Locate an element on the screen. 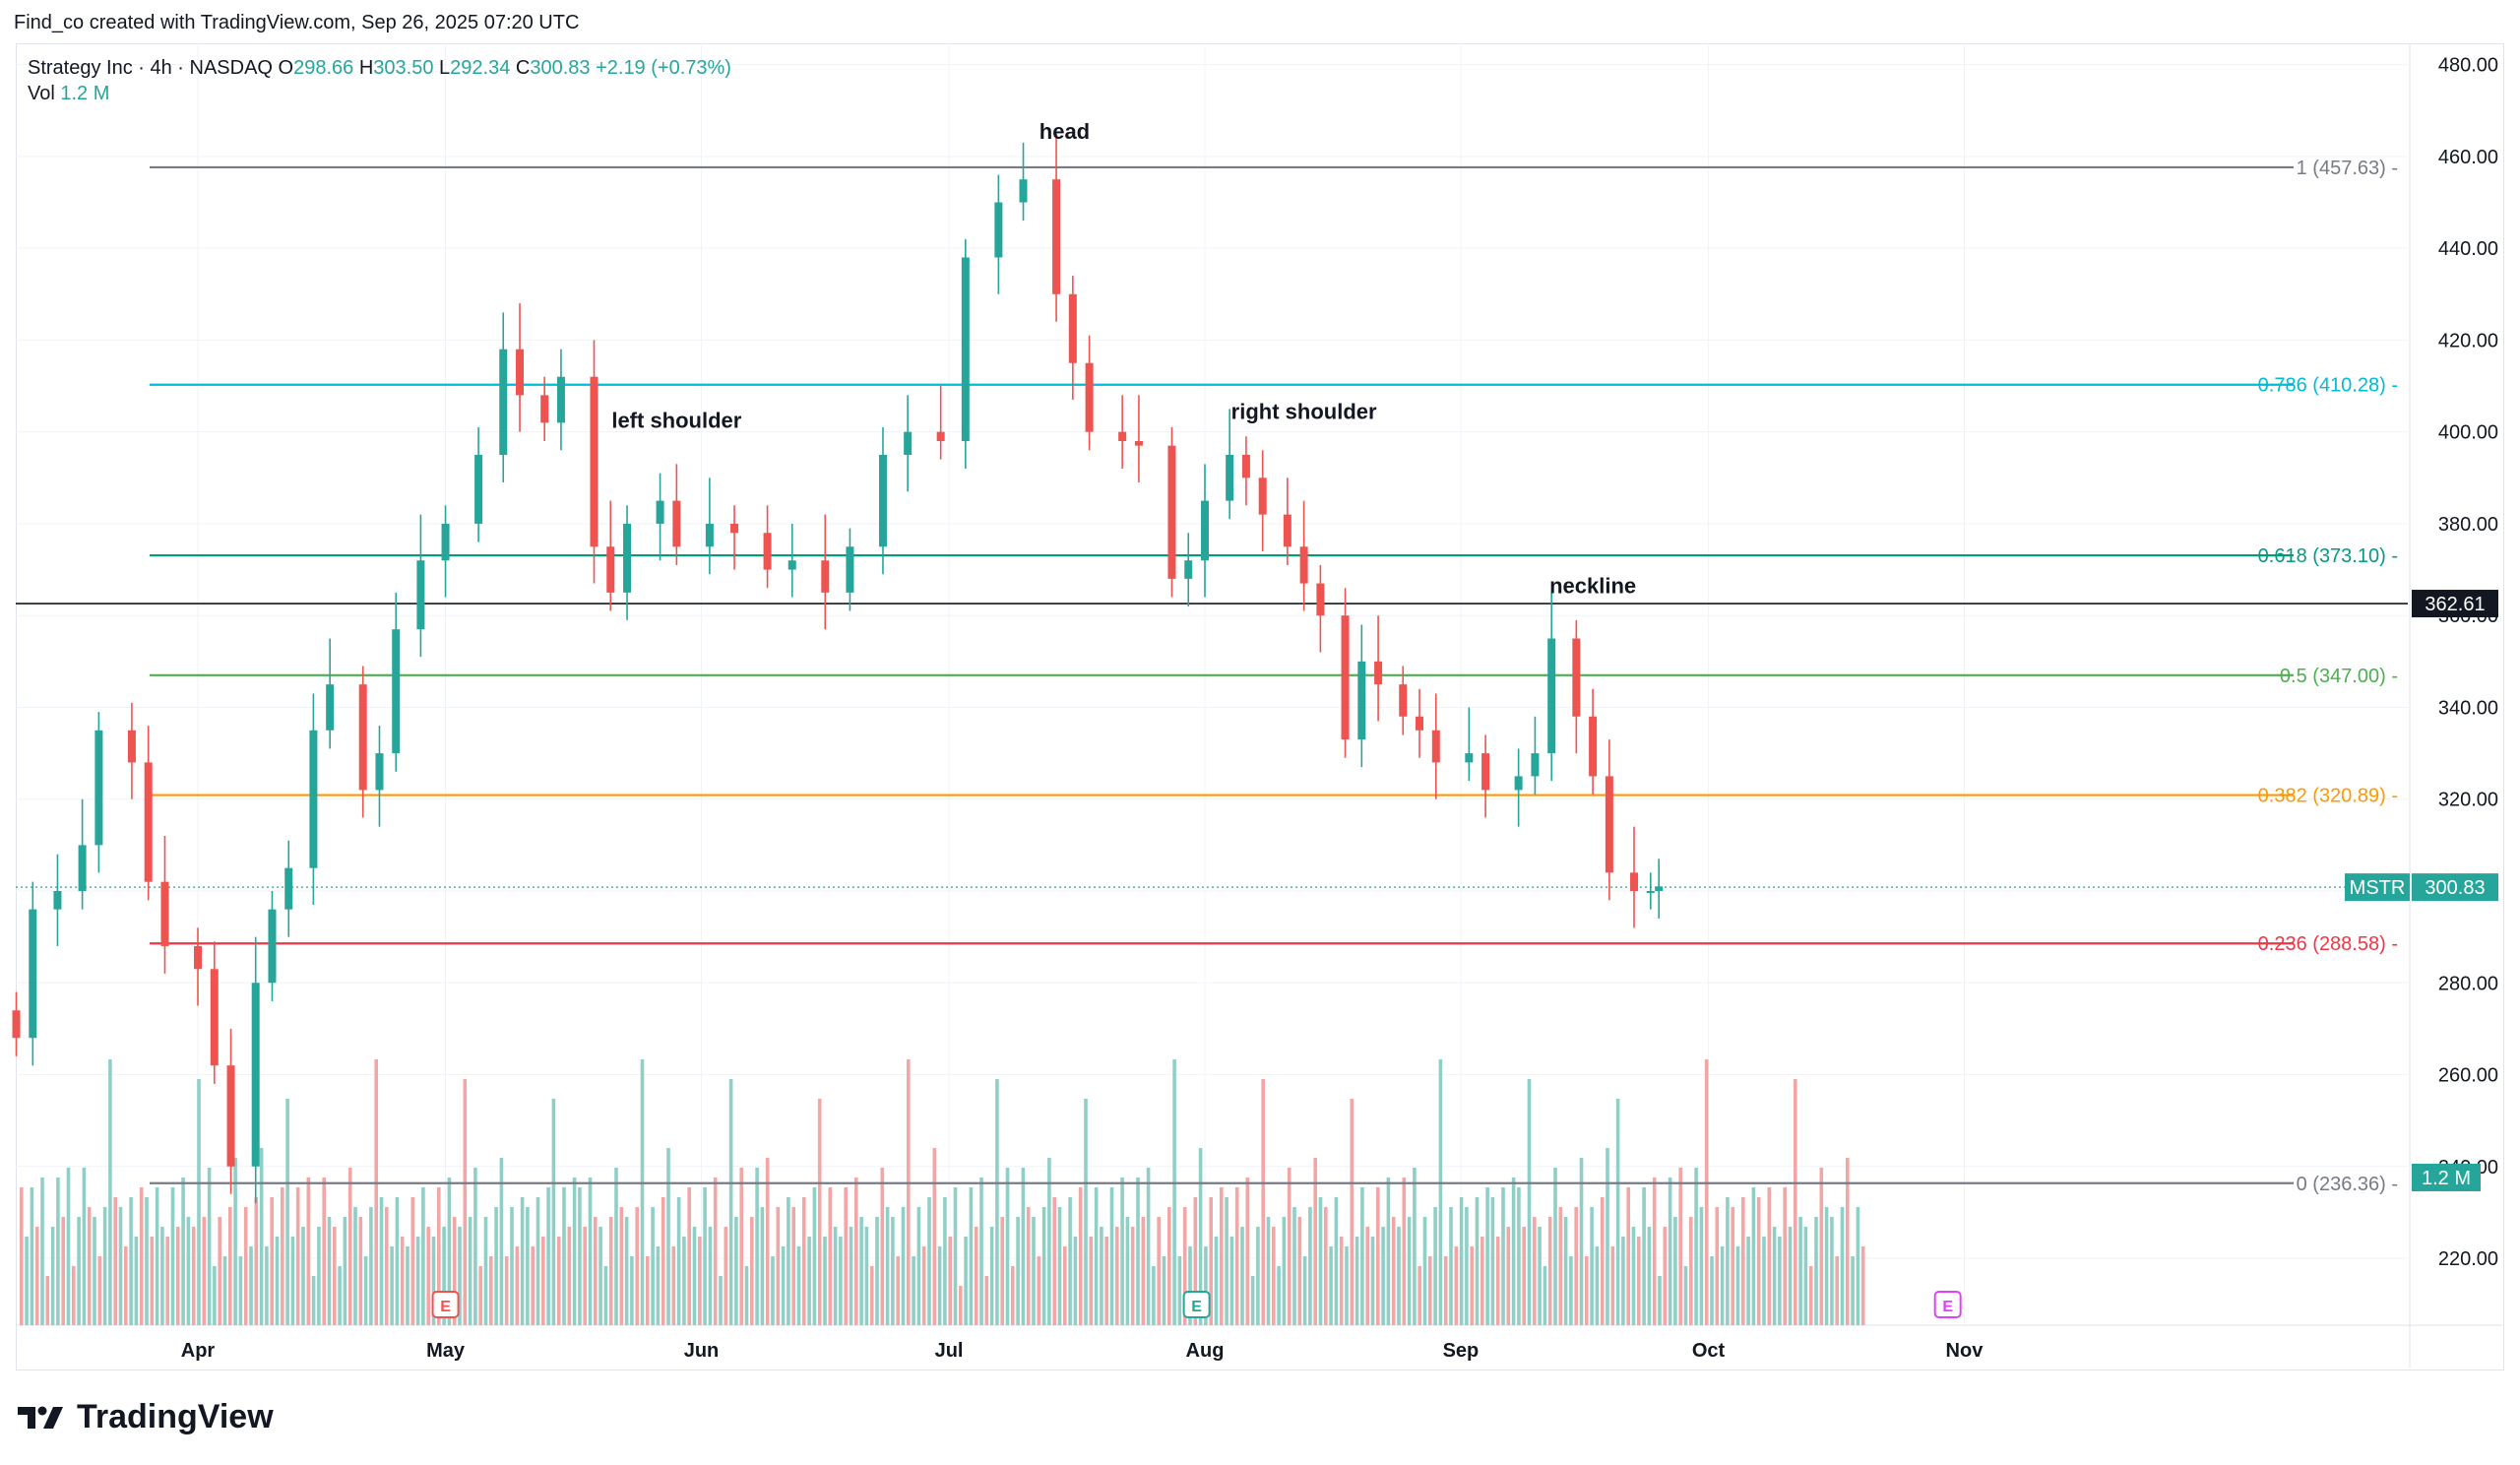 This screenshot has height=1465, width=2520. tradingview-brand: TradingView is located at coordinates (146, 1417).